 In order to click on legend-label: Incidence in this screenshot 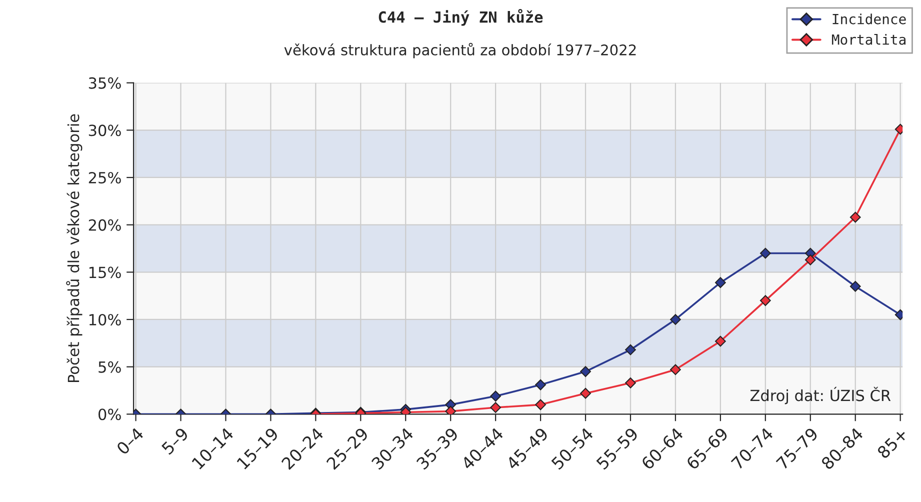, I will do `click(869, 19)`.